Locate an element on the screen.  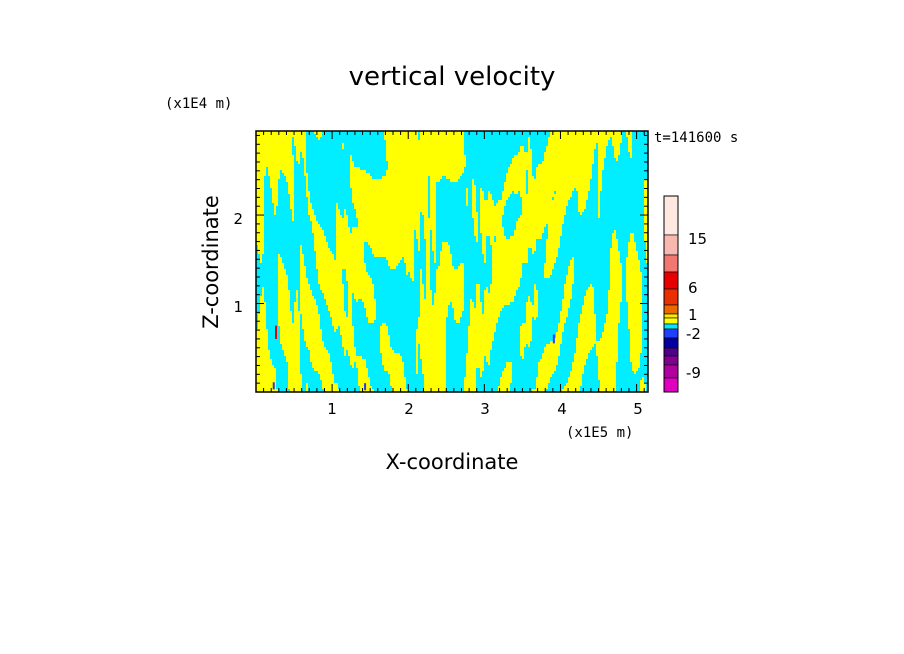
colorbar-segment is located at coordinates (671, 343).